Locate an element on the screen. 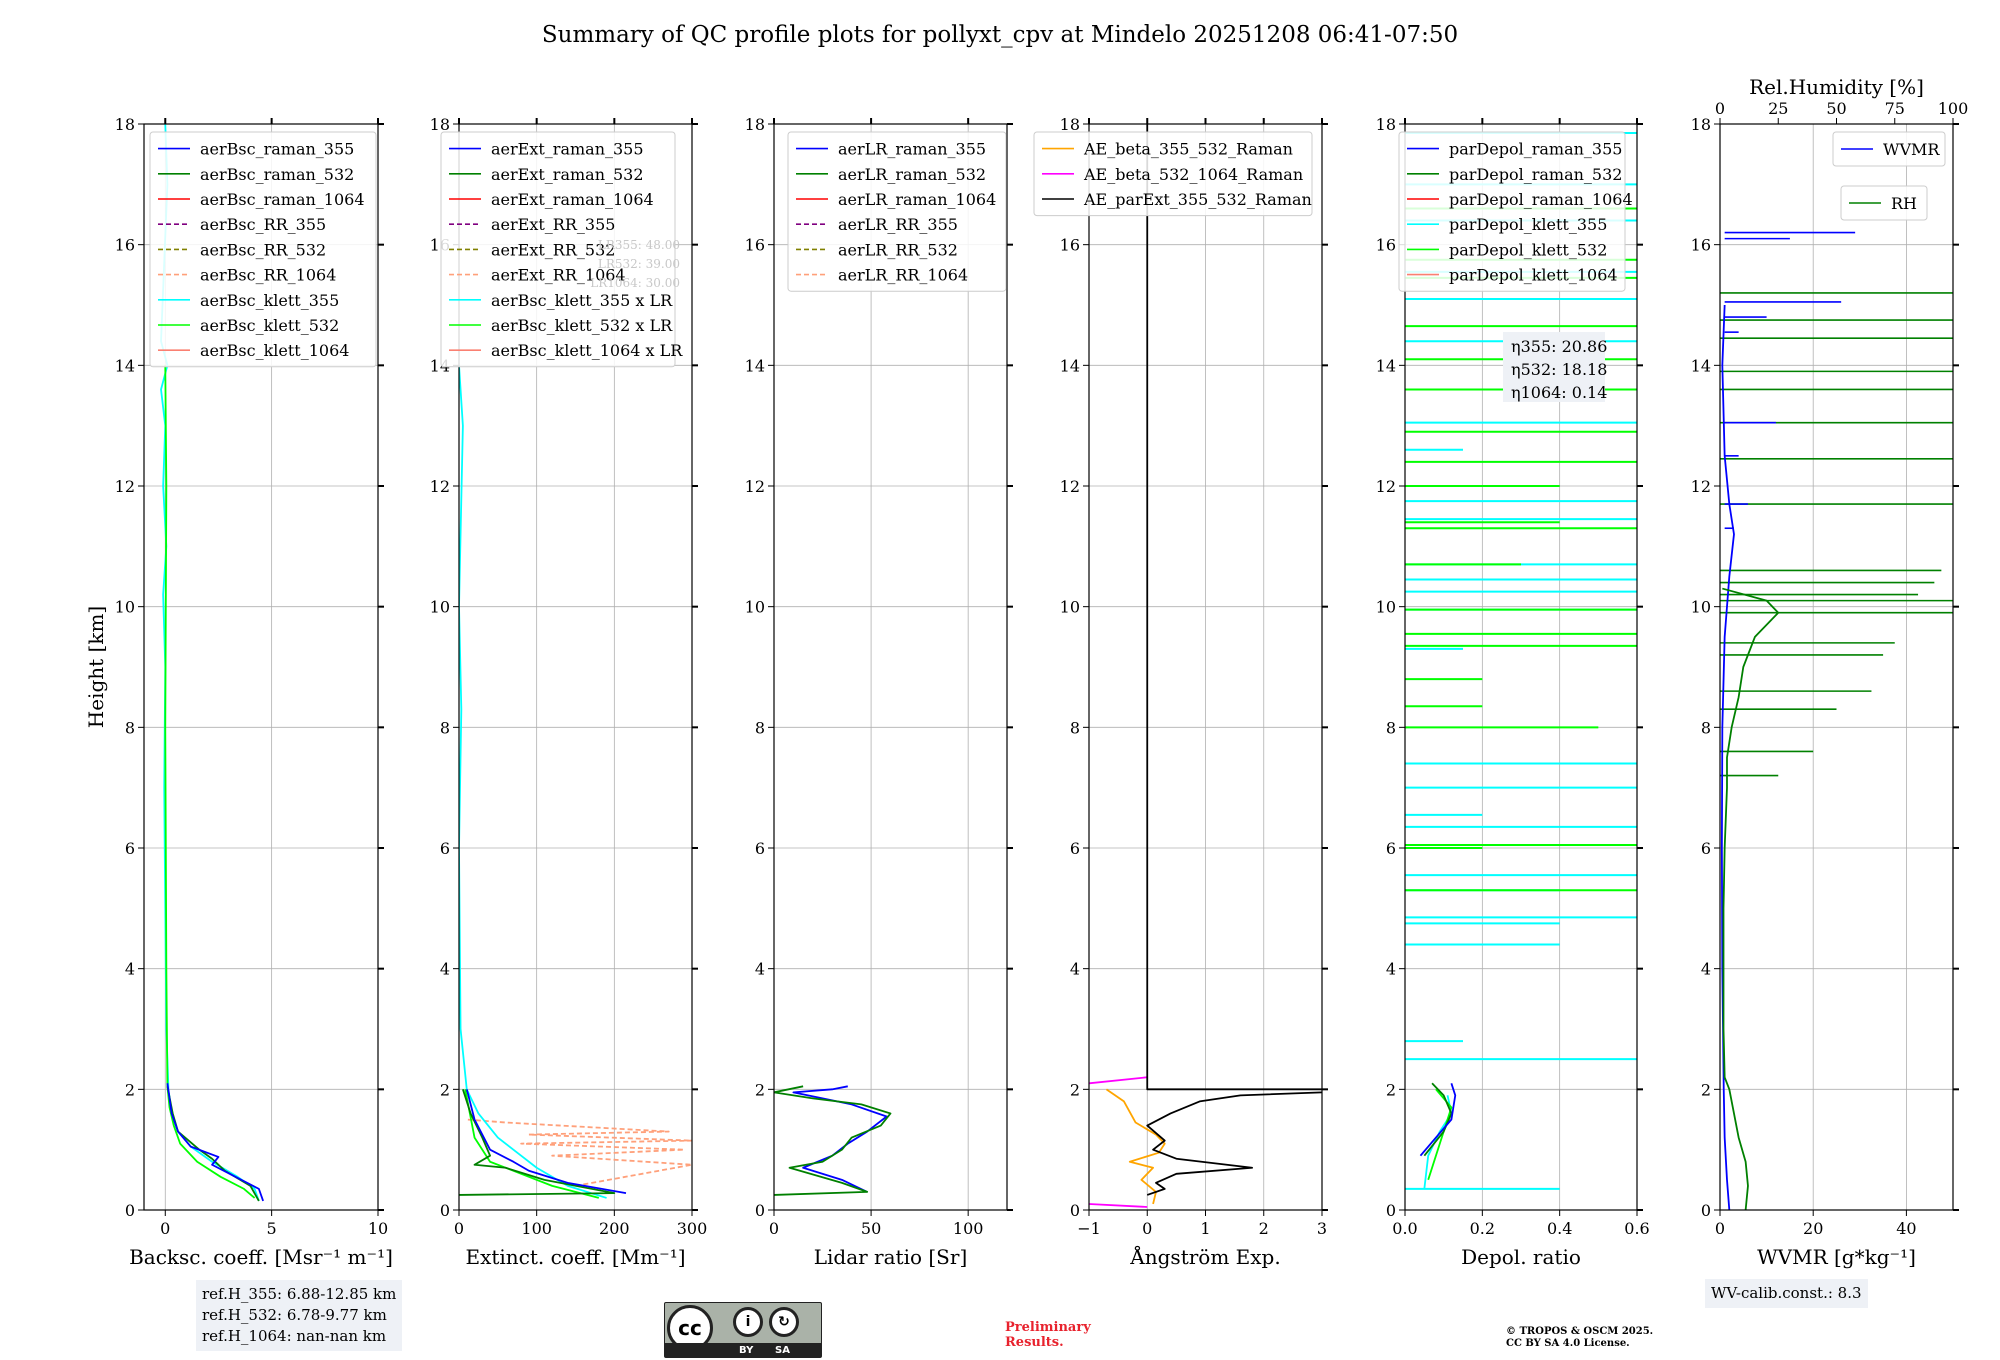  x-tick-label: 0.0 is located at coordinates (1404, 1228).